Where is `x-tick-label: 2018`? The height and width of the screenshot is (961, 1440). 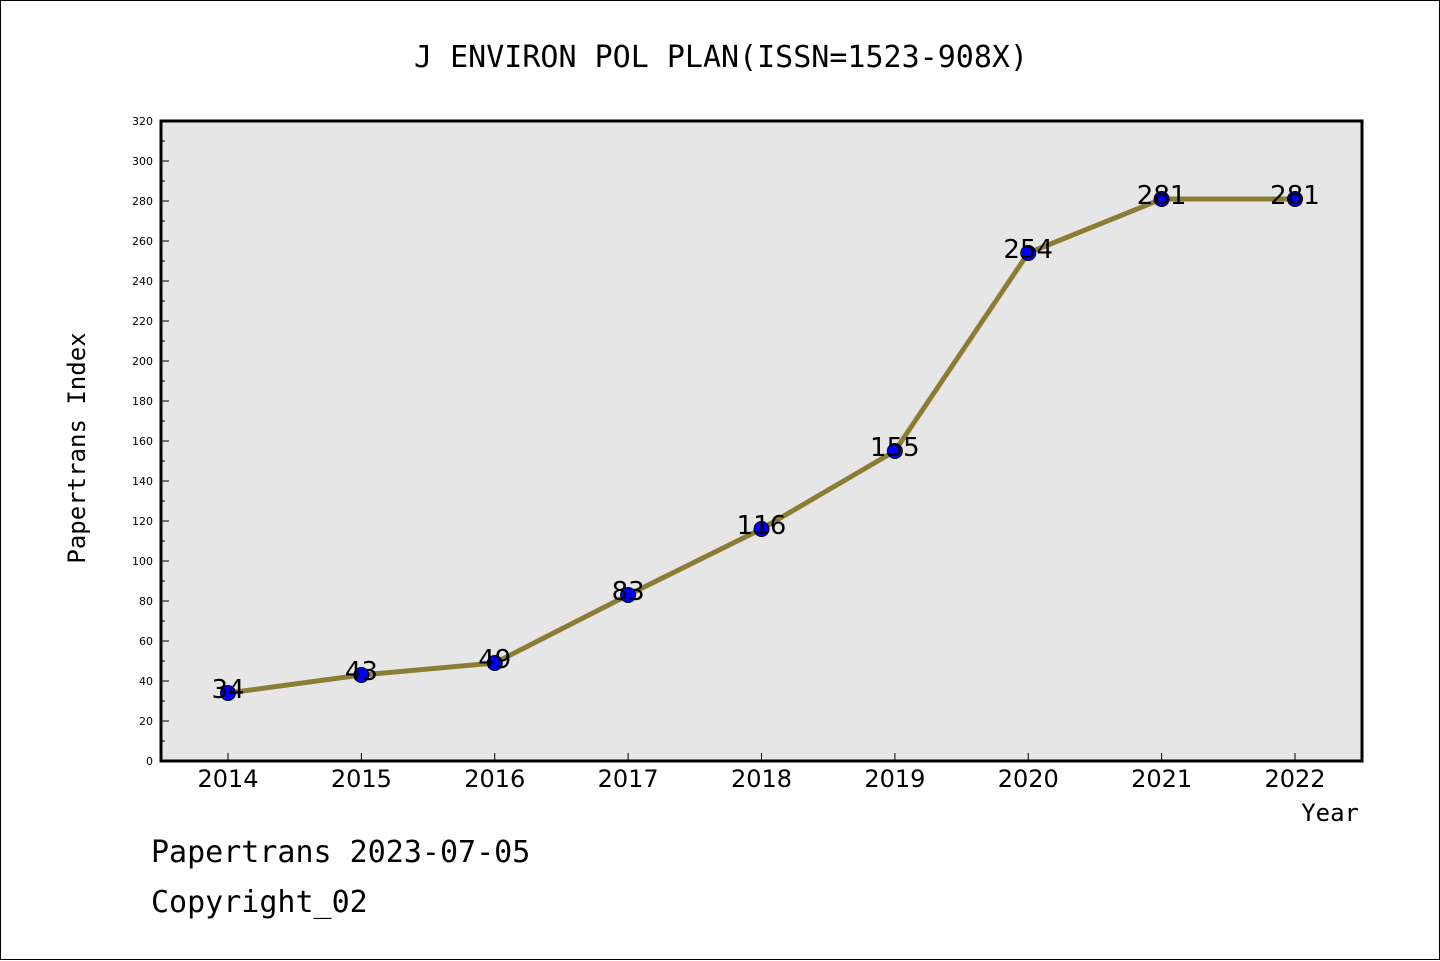 x-tick-label: 2018 is located at coordinates (761, 779).